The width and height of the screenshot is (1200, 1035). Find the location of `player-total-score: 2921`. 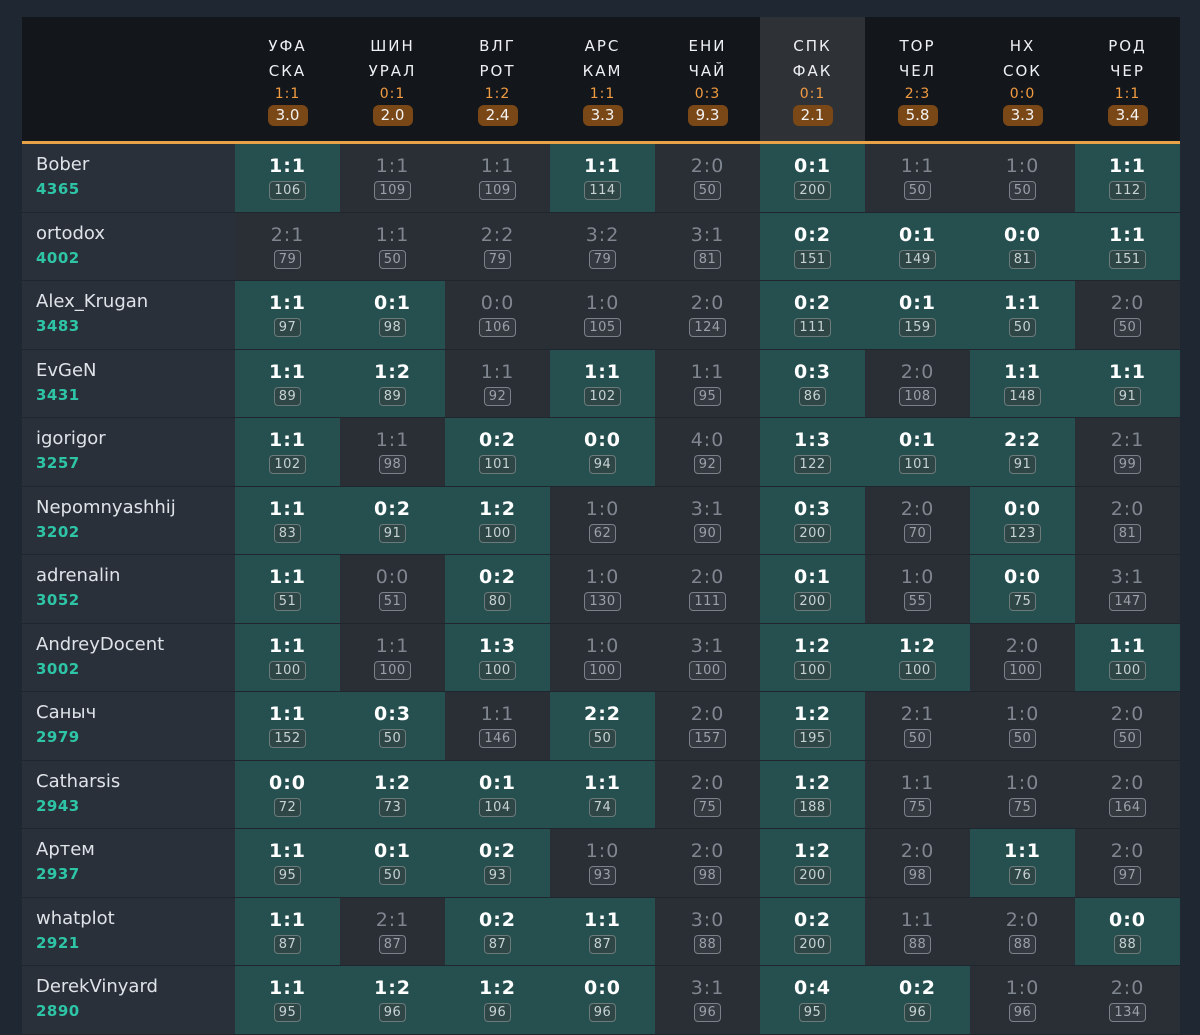

player-total-score: 2921 is located at coordinates (58, 942).